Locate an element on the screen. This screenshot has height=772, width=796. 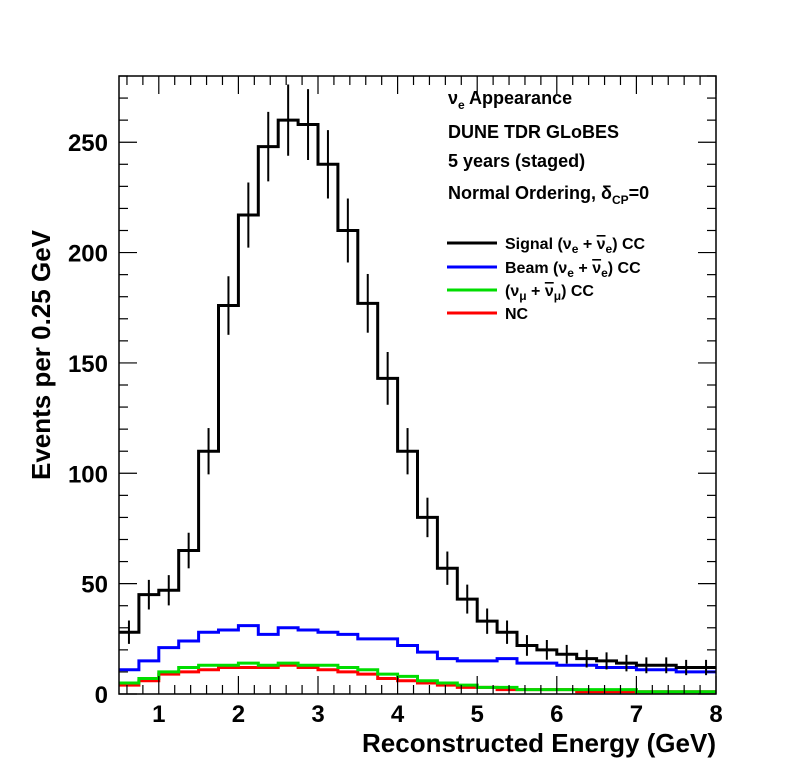
legend-entry: (νμ + νμ) CC is located at coordinates (520, 293).